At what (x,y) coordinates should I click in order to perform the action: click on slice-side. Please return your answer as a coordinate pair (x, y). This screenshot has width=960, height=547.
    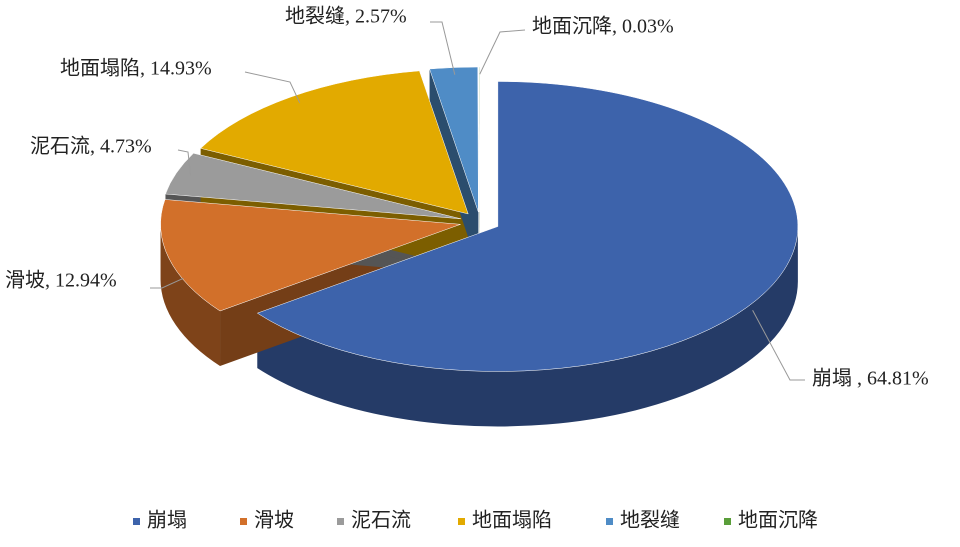
    Looking at the image, I should click on (454, 168).